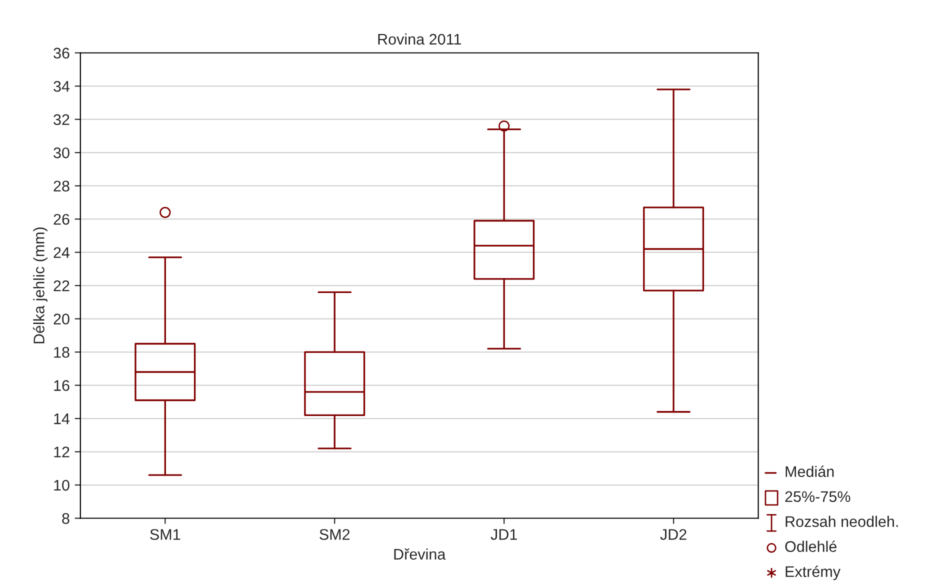 This screenshot has height=581, width=935. I want to click on y-tick-label: 8, so click(66, 518).